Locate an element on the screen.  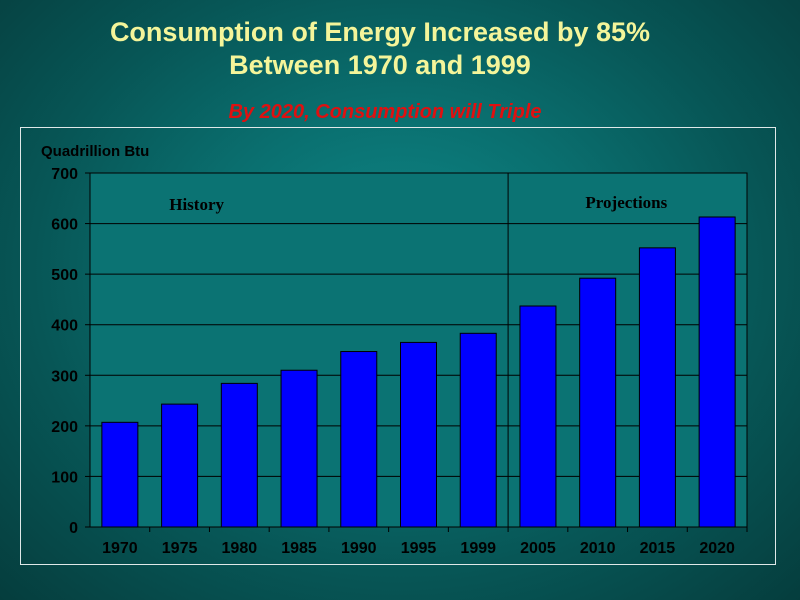
bar-1999 is located at coordinates (478, 430).